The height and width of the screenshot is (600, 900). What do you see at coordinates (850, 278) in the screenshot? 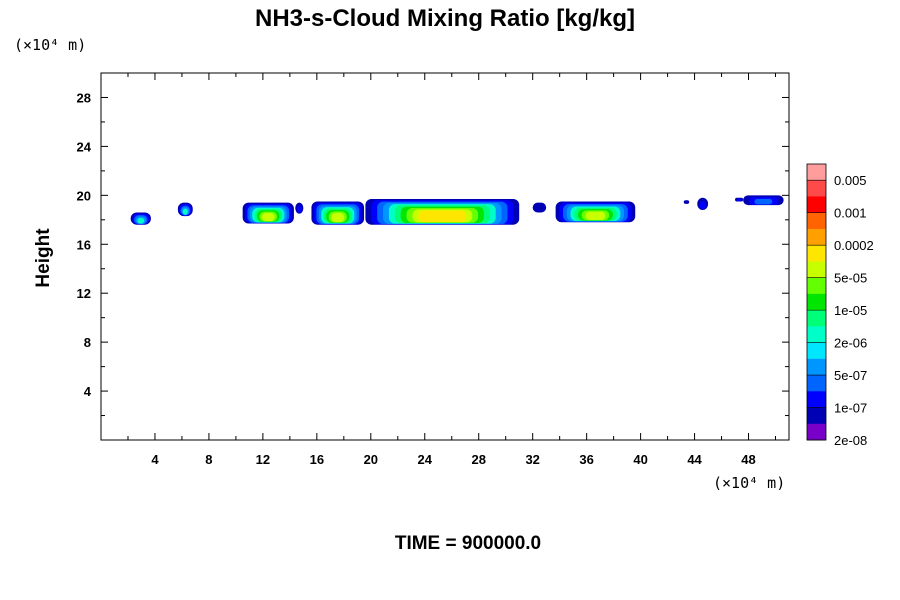
I see `colorbar-label: 5e-05` at bounding box center [850, 278].